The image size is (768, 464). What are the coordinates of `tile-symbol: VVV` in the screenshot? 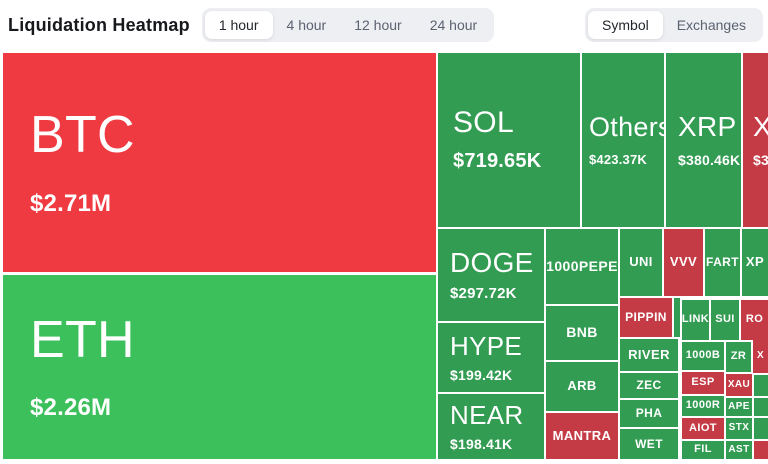 It's located at (683, 262).